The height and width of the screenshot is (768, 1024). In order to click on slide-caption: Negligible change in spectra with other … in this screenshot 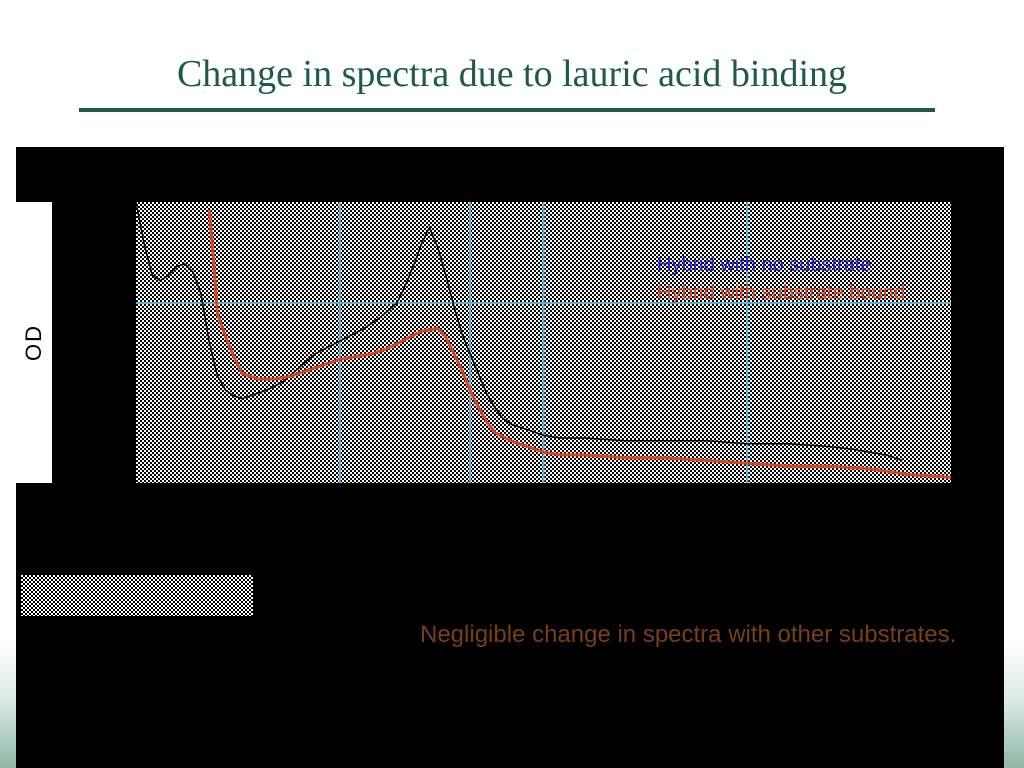, I will do `click(688, 634)`.